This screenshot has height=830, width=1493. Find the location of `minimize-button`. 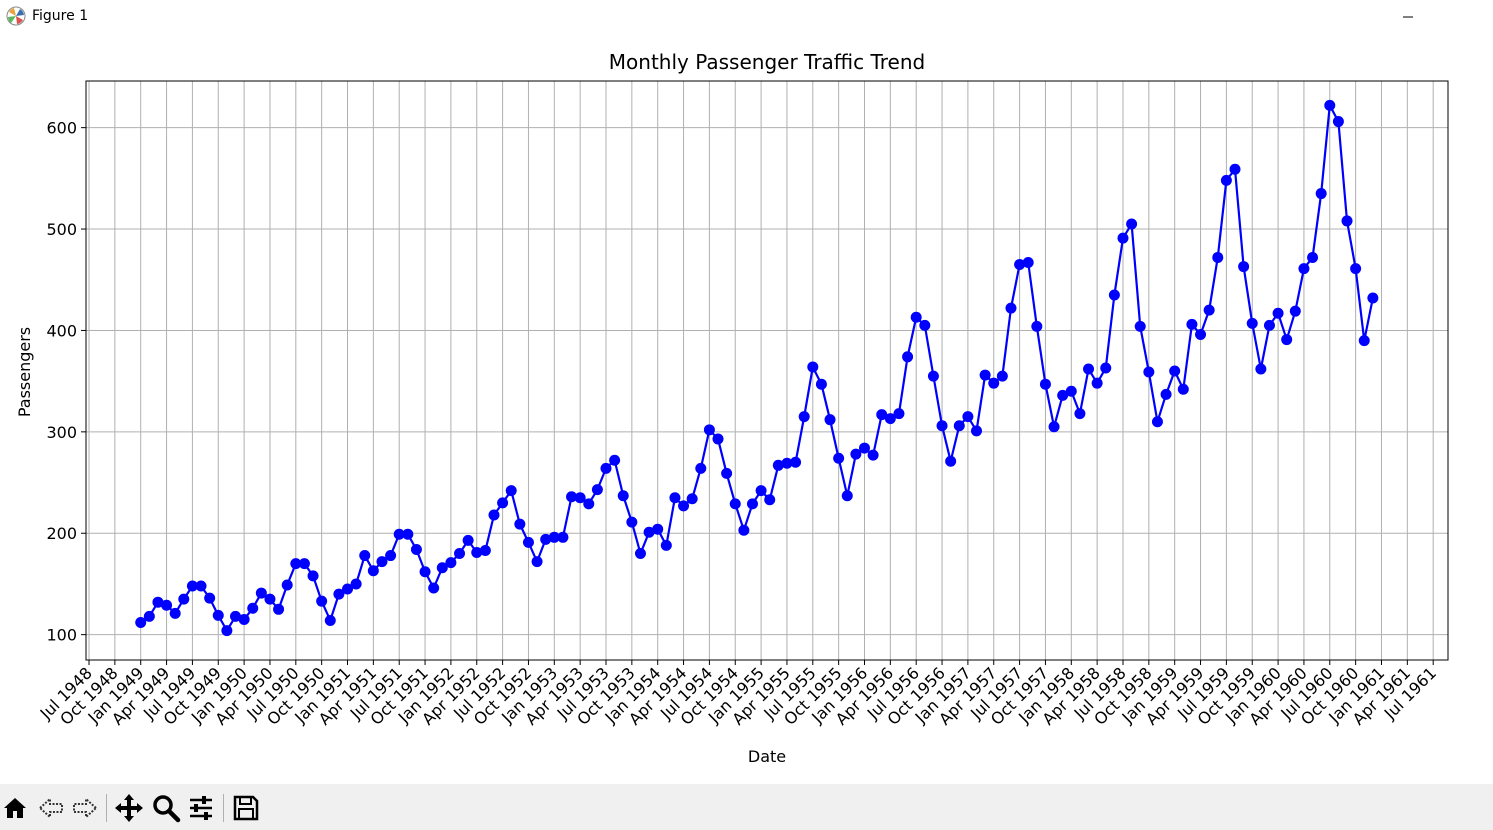

minimize-button is located at coordinates (1408, 16).